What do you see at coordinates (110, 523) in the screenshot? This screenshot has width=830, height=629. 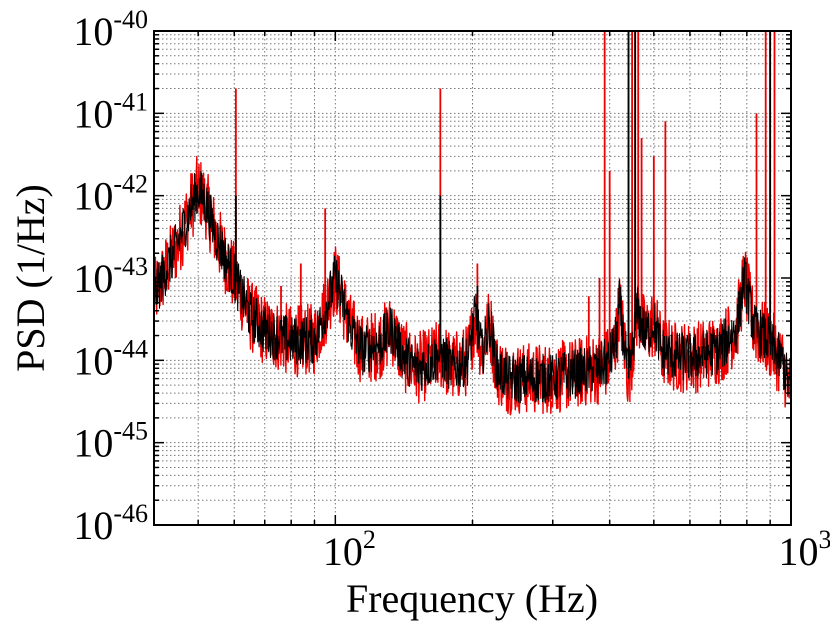 I see `y-tick-label: 10-46` at bounding box center [110, 523].